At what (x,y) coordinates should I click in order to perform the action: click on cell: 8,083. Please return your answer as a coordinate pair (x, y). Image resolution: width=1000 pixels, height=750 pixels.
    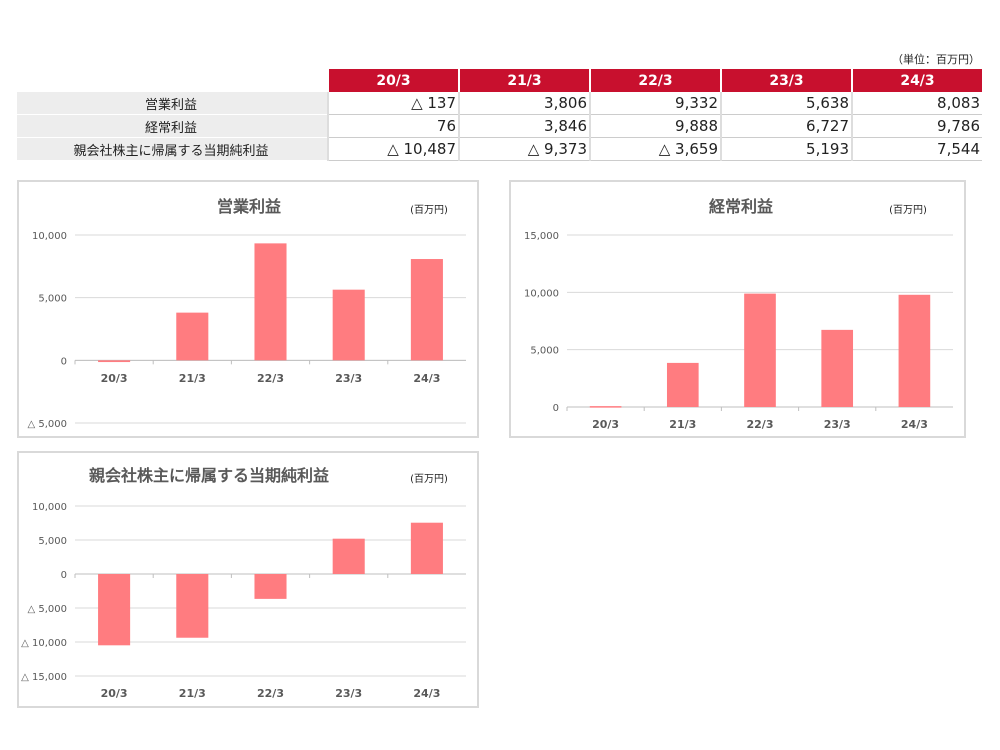
    Looking at the image, I should click on (916, 103).